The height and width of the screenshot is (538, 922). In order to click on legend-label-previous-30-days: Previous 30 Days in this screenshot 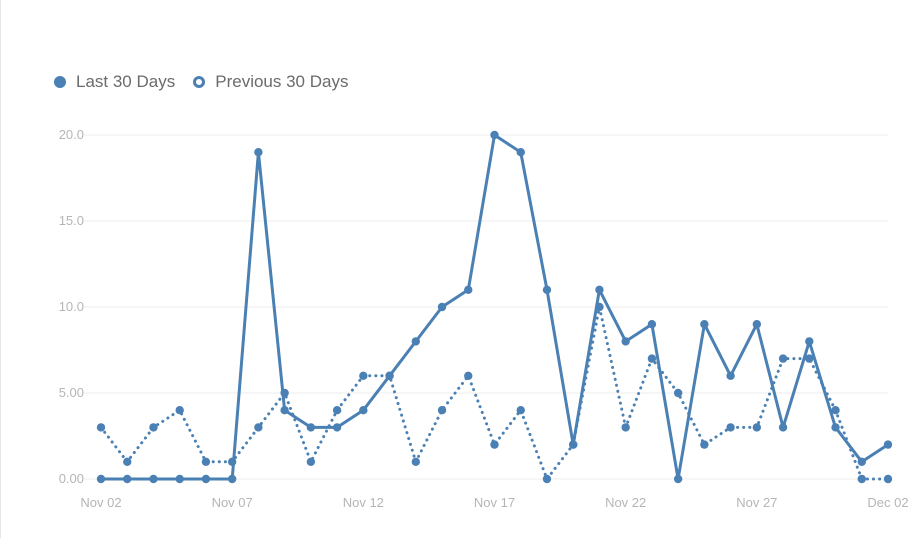, I will do `click(282, 81)`.